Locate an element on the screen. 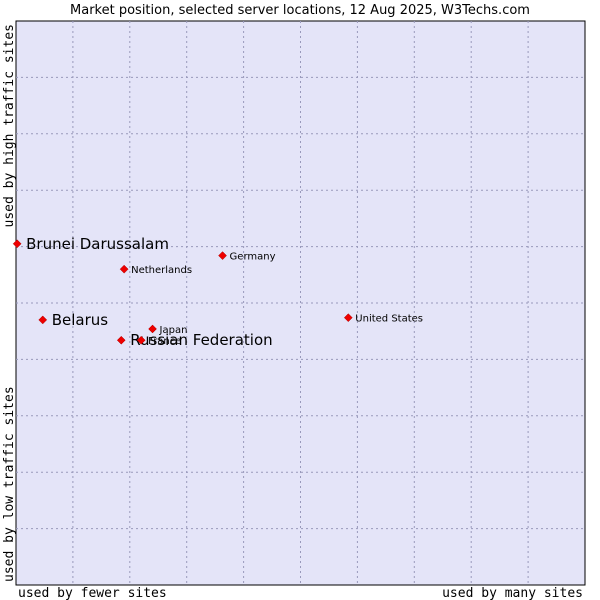 This screenshot has width=600, height=600. point-belarus: Belarus is located at coordinates (73, 320).